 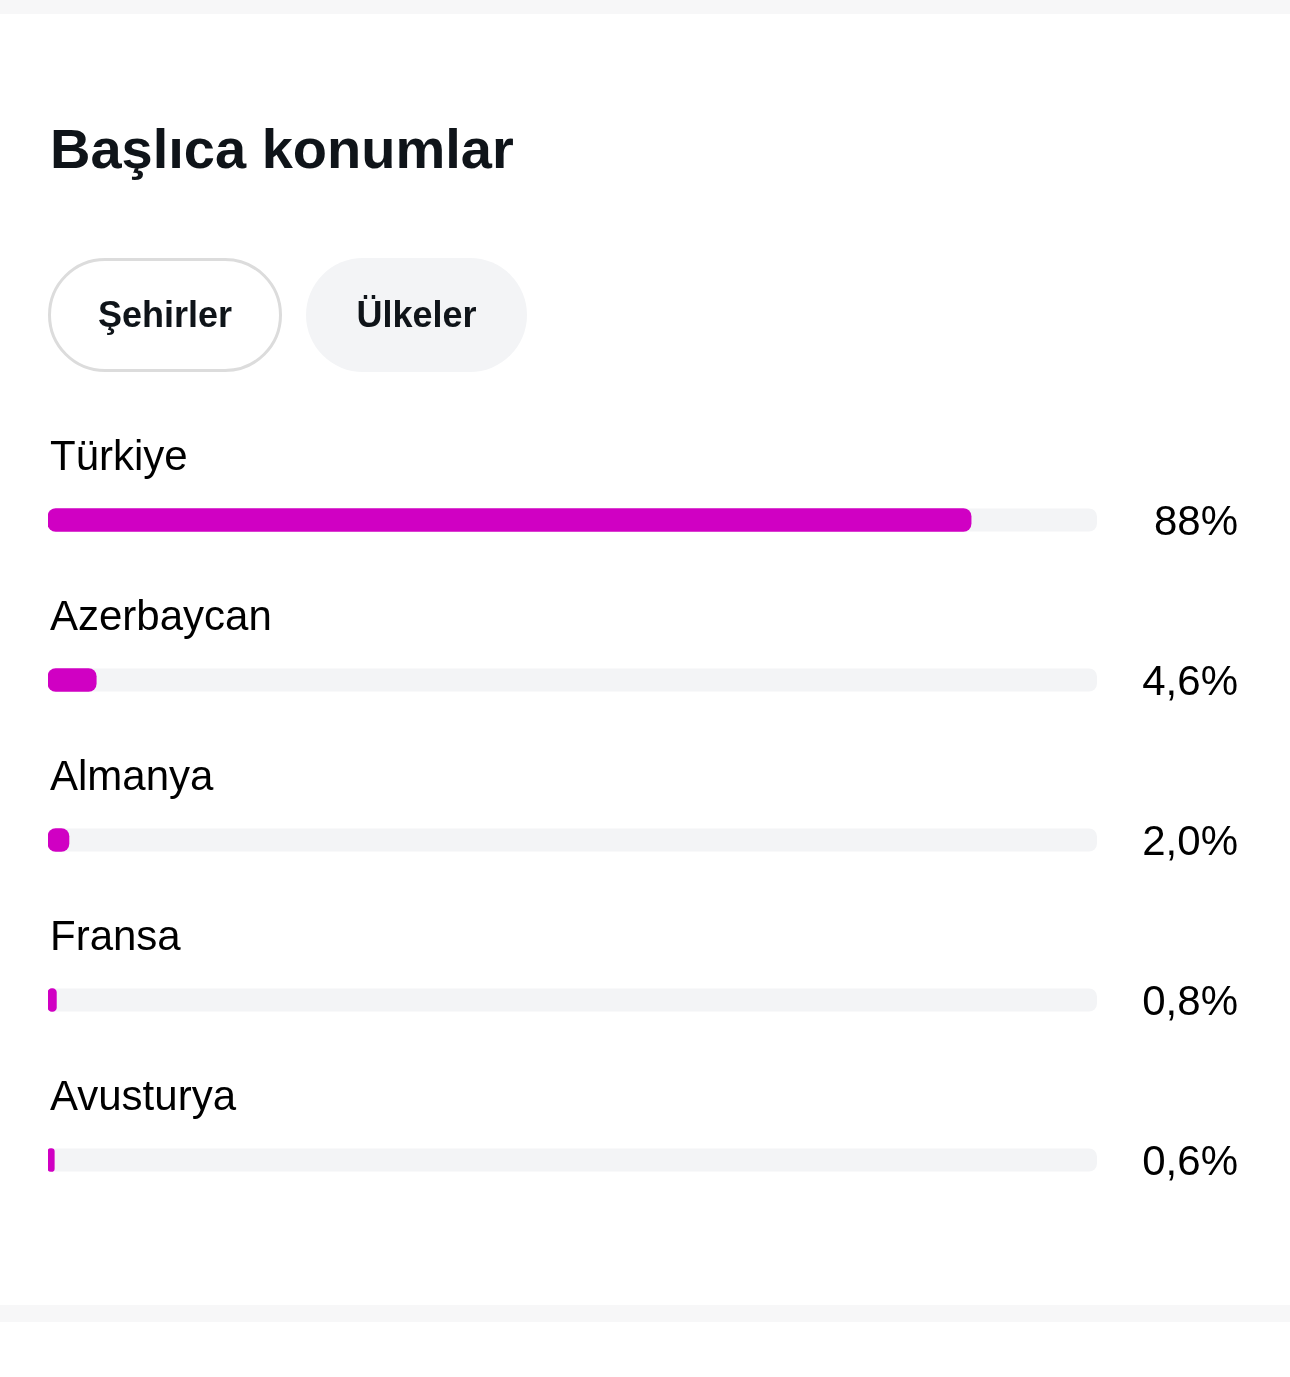 I want to click on text: Ülkeler, so click(x=416, y=314).